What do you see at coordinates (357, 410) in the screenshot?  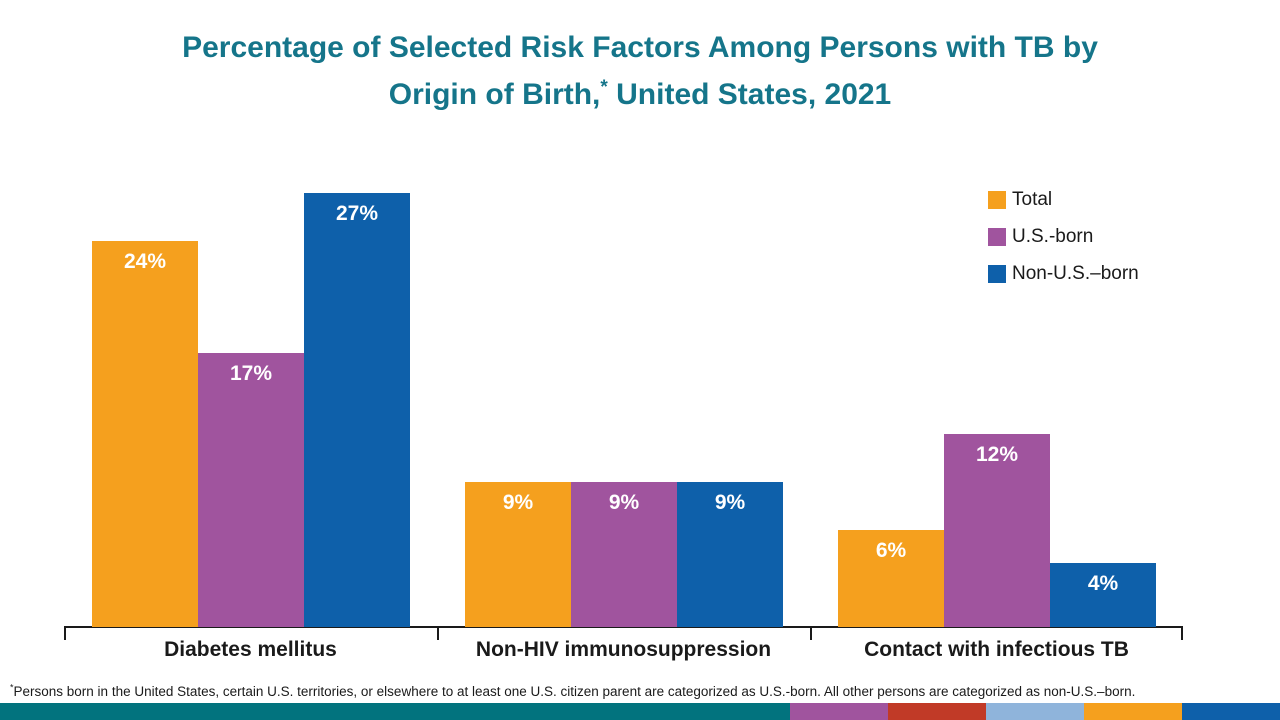 I see `bar-non-u-s-born: 27%` at bounding box center [357, 410].